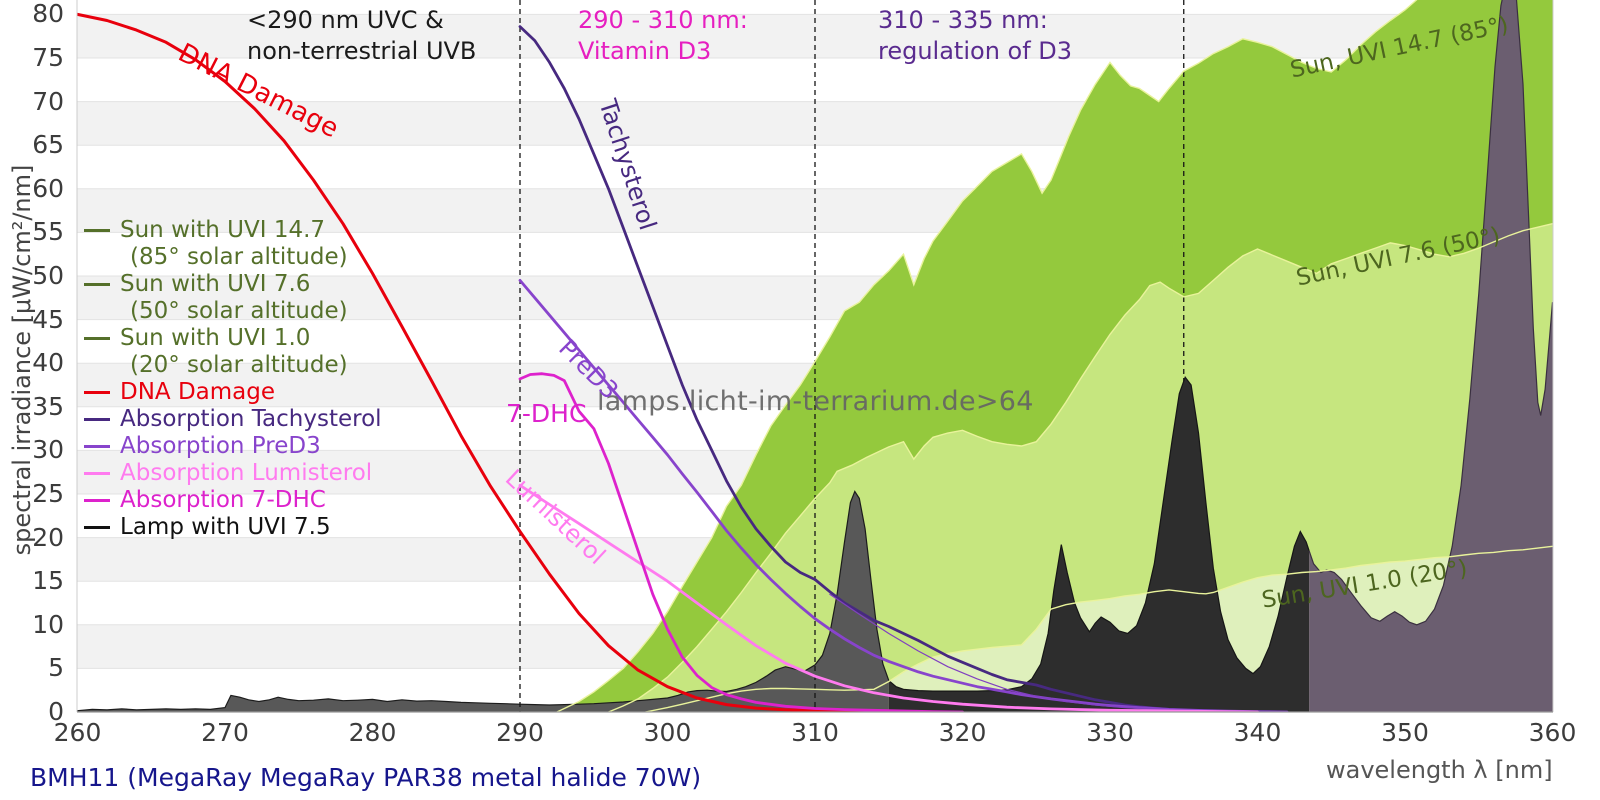 The image size is (1600, 800). I want to click on x-tick-label-320: 320, so click(962, 732).